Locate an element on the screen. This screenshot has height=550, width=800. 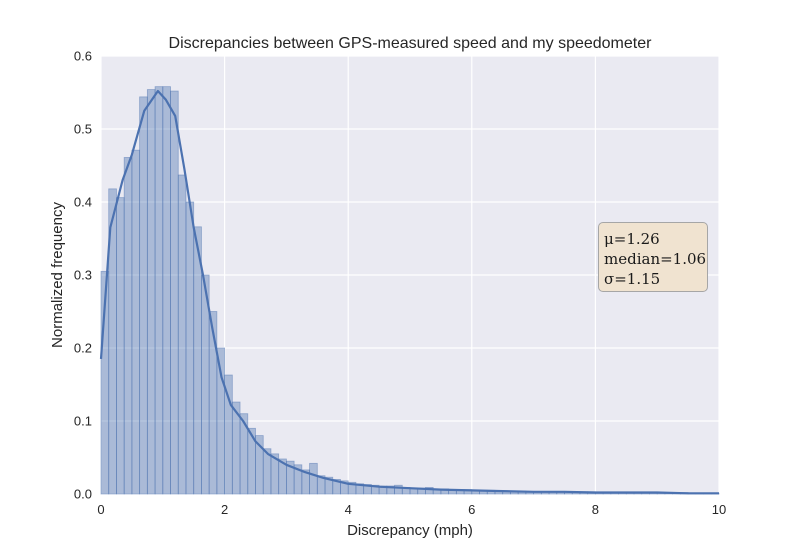
y-tick-label: 0.3 is located at coordinates (83, 275).